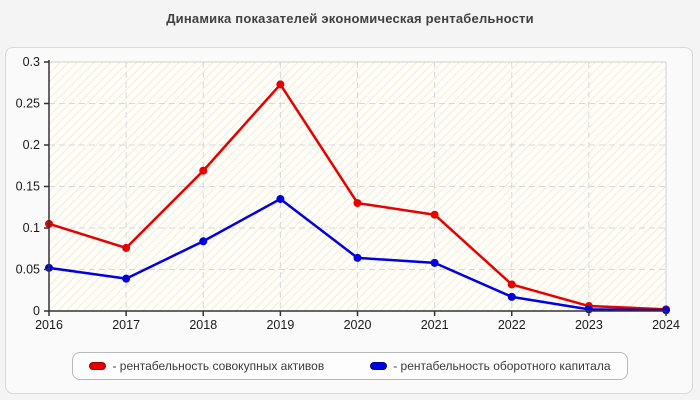  Describe the element at coordinates (28, 187) in the screenshot. I see `y-tick-label: 0.15` at that location.